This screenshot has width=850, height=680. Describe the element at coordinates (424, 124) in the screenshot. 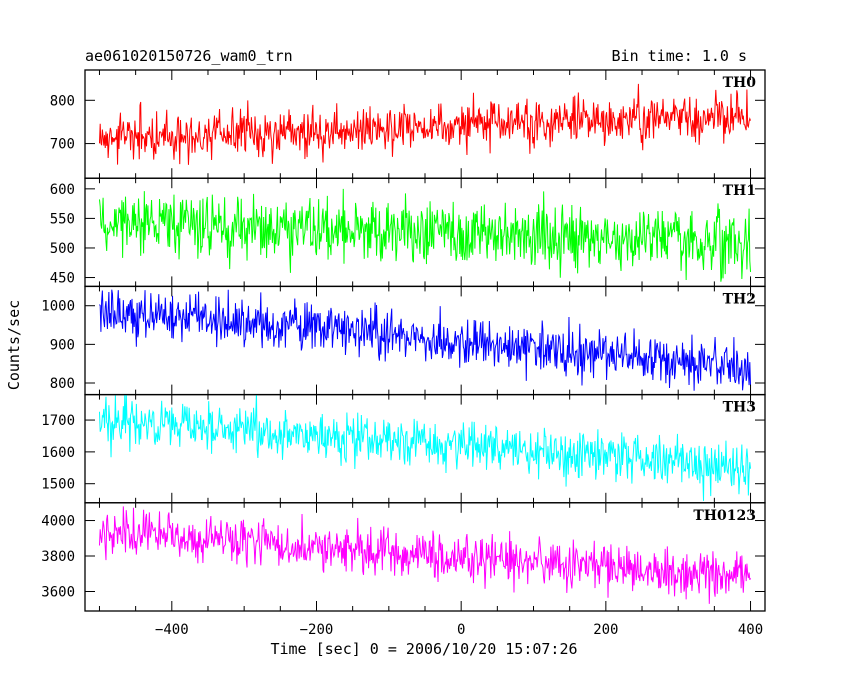

I see `series-th0` at that location.